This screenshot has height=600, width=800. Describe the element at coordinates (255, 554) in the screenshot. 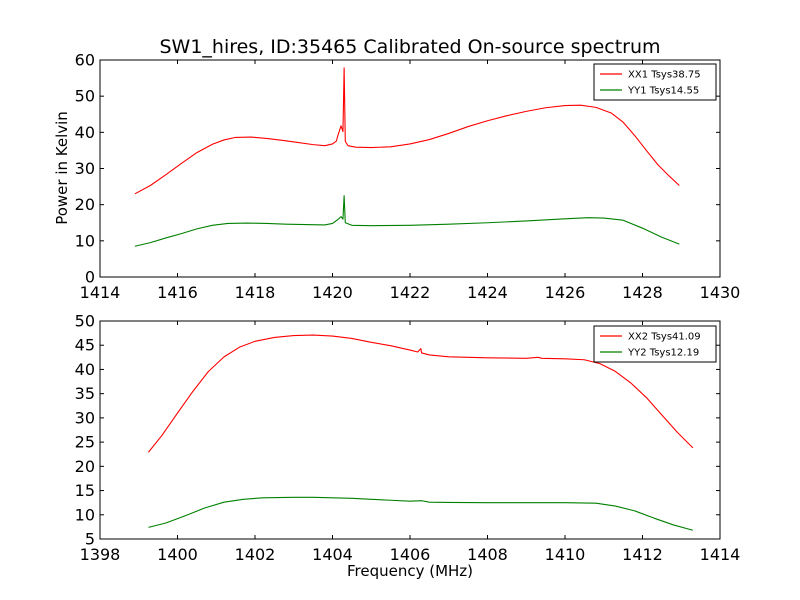

I see `x-tick-label: 1402` at that location.